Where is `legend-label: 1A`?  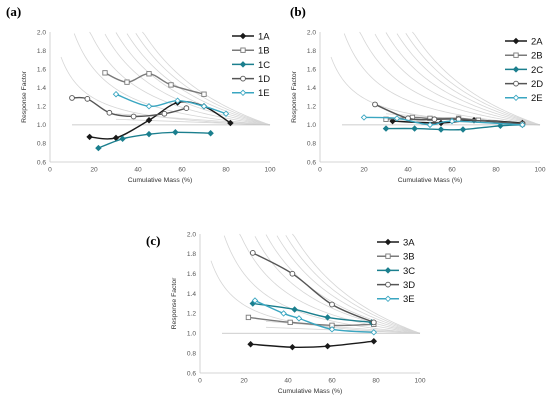
legend-label: 1A is located at coordinates (264, 36).